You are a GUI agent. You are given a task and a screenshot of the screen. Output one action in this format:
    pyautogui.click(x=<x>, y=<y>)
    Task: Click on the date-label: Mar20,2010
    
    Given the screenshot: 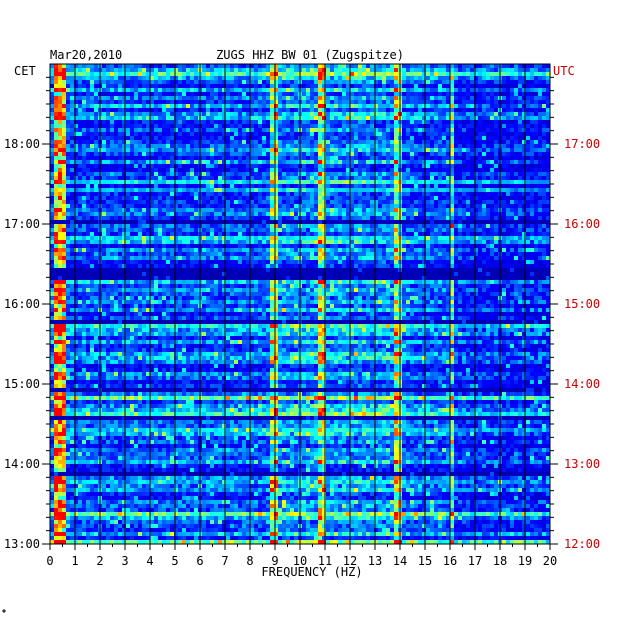 What is the action you would take?
    pyautogui.click(x=86, y=55)
    